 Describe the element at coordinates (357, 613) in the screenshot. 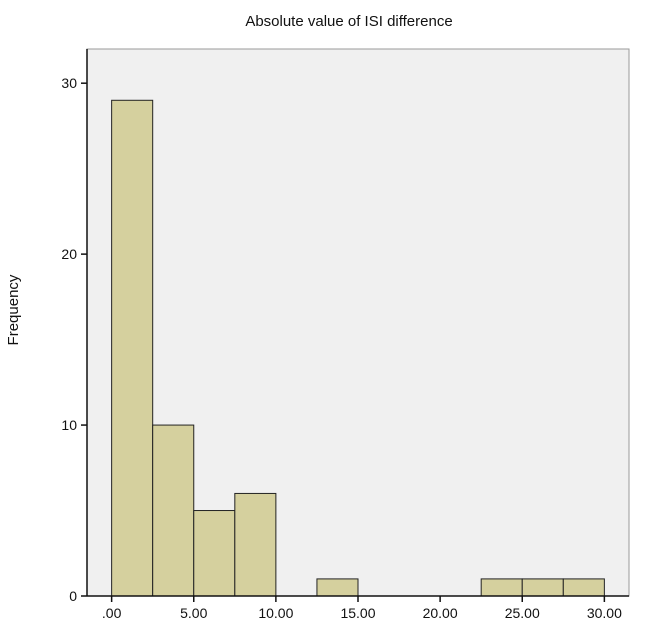

I see `x-tick-label: 15.00` at that location.